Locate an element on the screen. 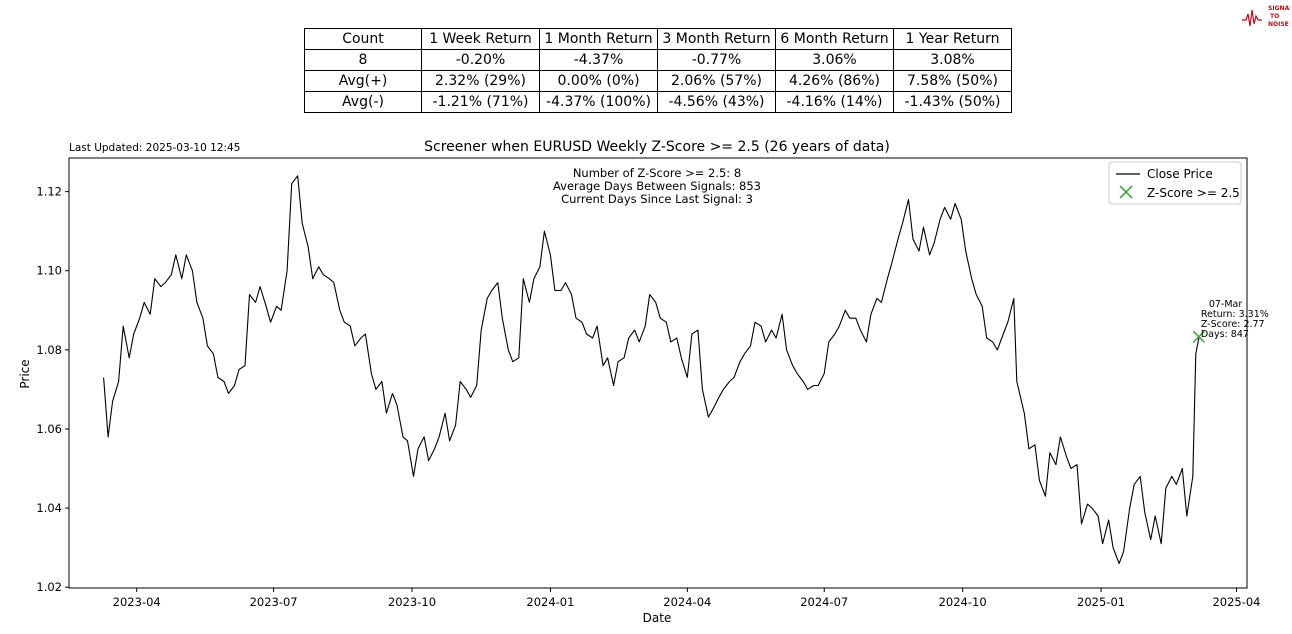  x-tick-label: 2023-10 is located at coordinates (412, 602).